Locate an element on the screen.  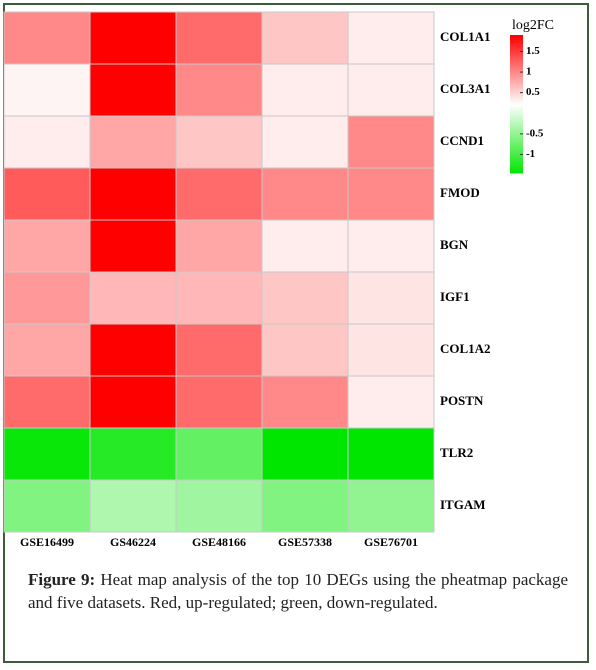
caption-label: Figure 9: is located at coordinates (62, 579).